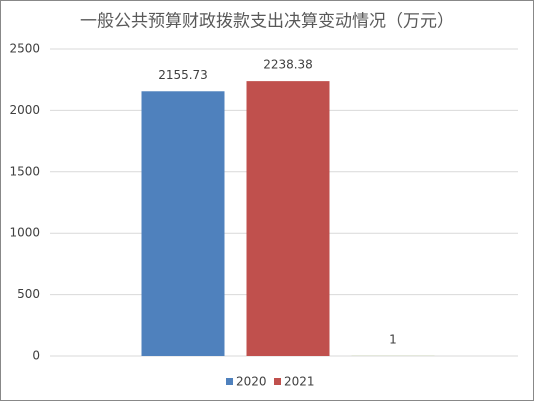 This screenshot has width=534, height=401. I want to click on y-tick-label: 0, so click(36, 356).